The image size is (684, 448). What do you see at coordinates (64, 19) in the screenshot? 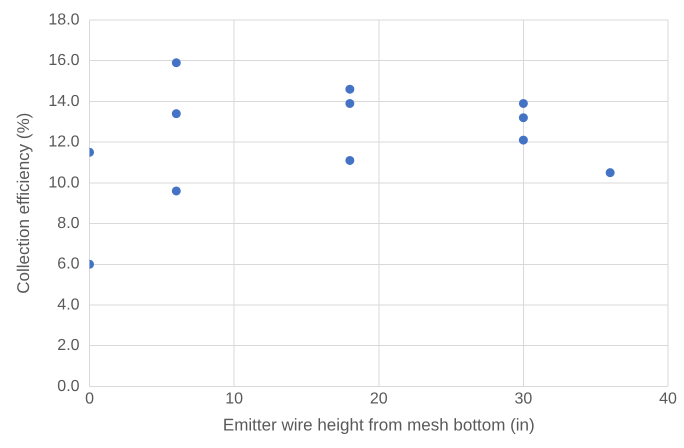
I see `y-tick-label: 18.0` at bounding box center [64, 19].